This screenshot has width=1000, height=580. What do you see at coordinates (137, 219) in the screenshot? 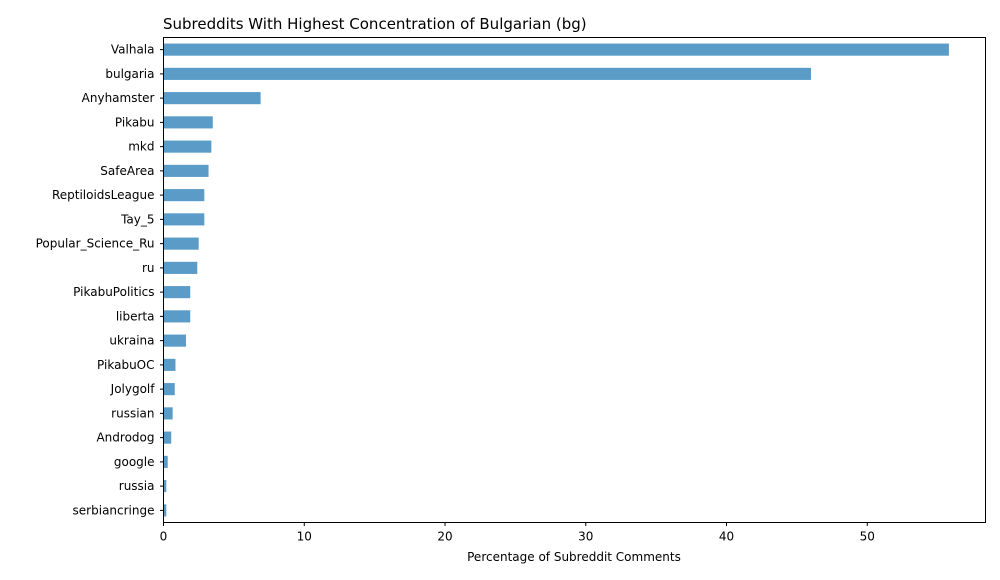
I see `y-tick-label: Tay_5` at bounding box center [137, 219].